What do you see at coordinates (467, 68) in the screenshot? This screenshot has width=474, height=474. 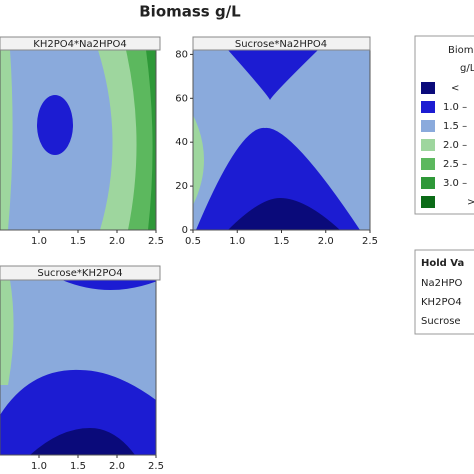 I see `legend-subtitle: g/L` at bounding box center [467, 68].